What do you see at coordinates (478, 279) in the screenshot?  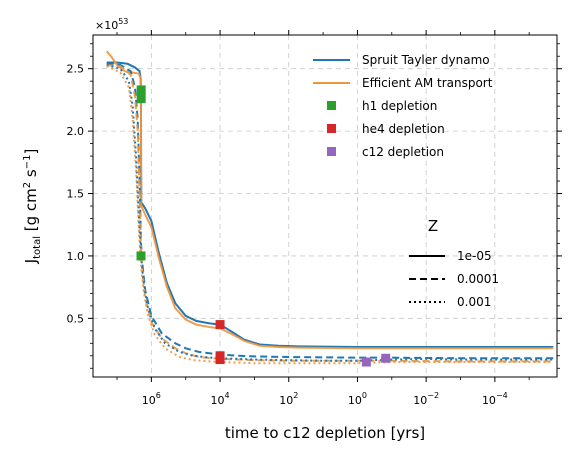 I see `legend-z-label-2: 0.0001` at bounding box center [478, 279].